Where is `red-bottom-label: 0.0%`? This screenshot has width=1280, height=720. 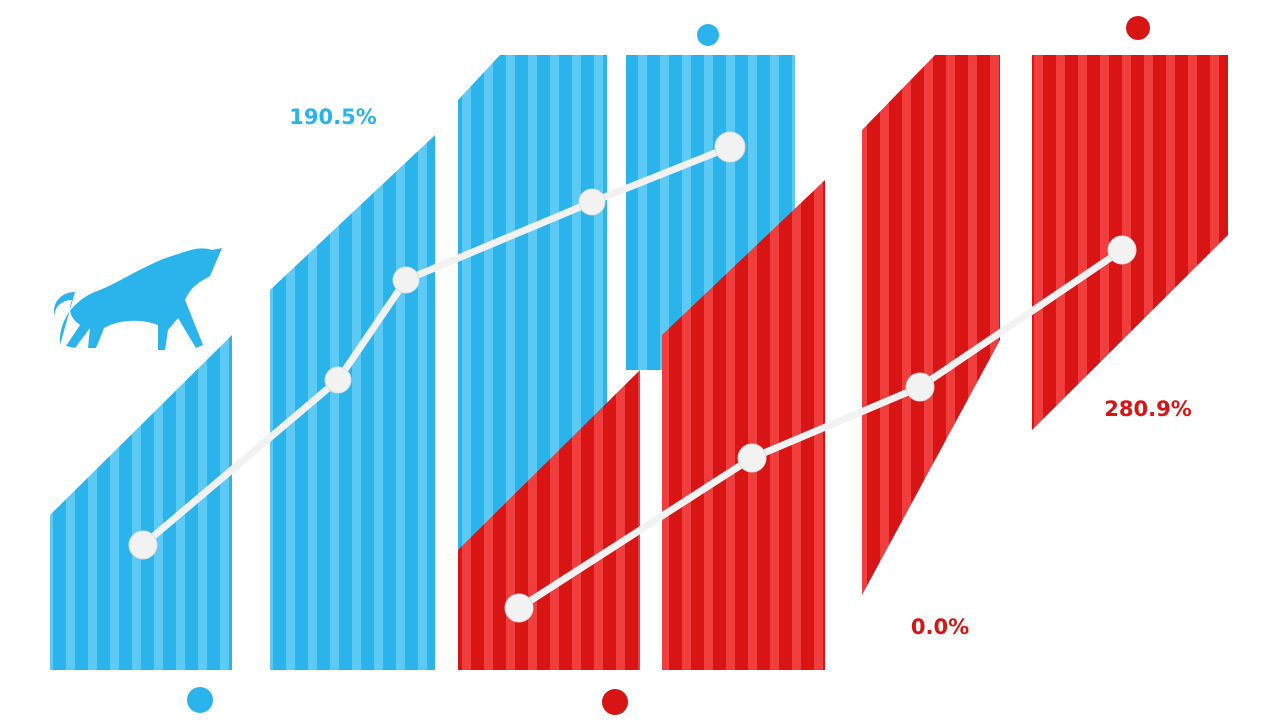 red-bottom-label: 0.0% is located at coordinates (940, 627).